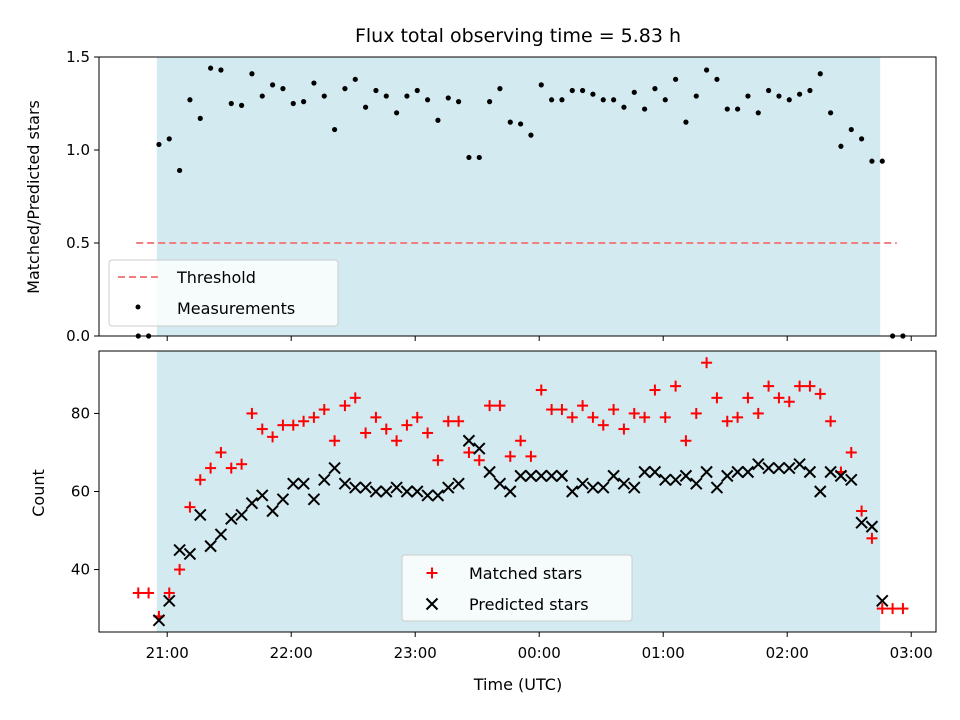 The image size is (960, 720). What do you see at coordinates (517, 588) in the screenshot?
I see `bottom-legend-box` at bounding box center [517, 588].